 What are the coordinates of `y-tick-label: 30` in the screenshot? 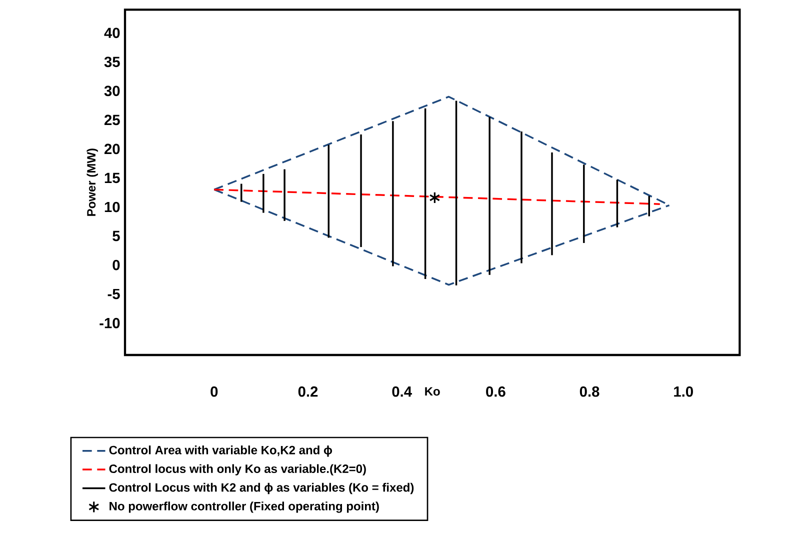 It's located at (112, 91).